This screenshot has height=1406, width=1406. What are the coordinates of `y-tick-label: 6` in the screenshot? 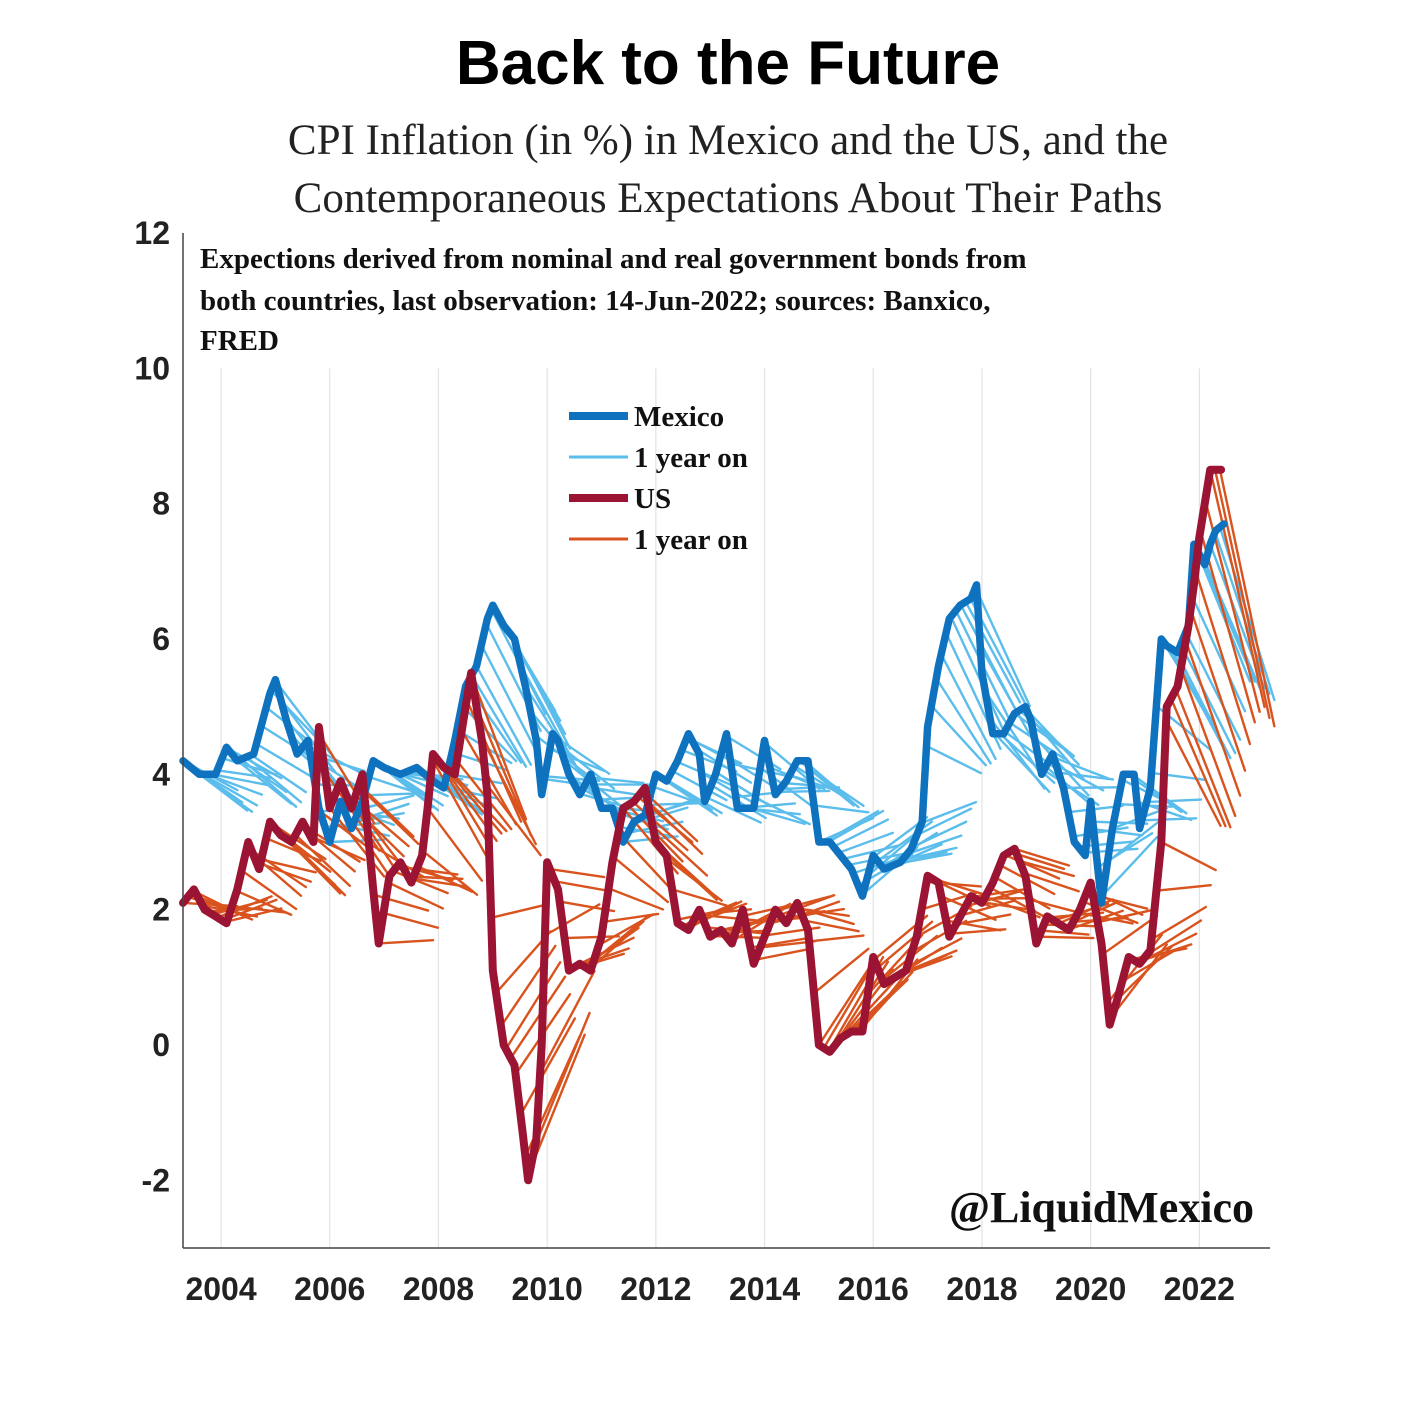 It's located at (161, 639).